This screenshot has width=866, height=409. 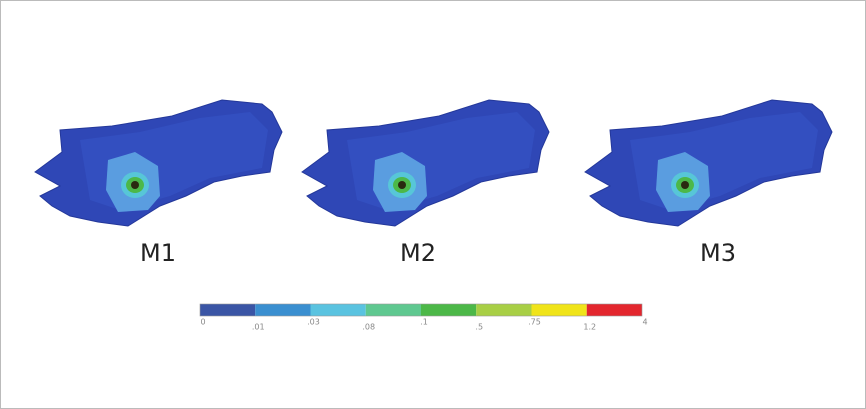 I want to click on model-m2, so click(x=425, y=163).